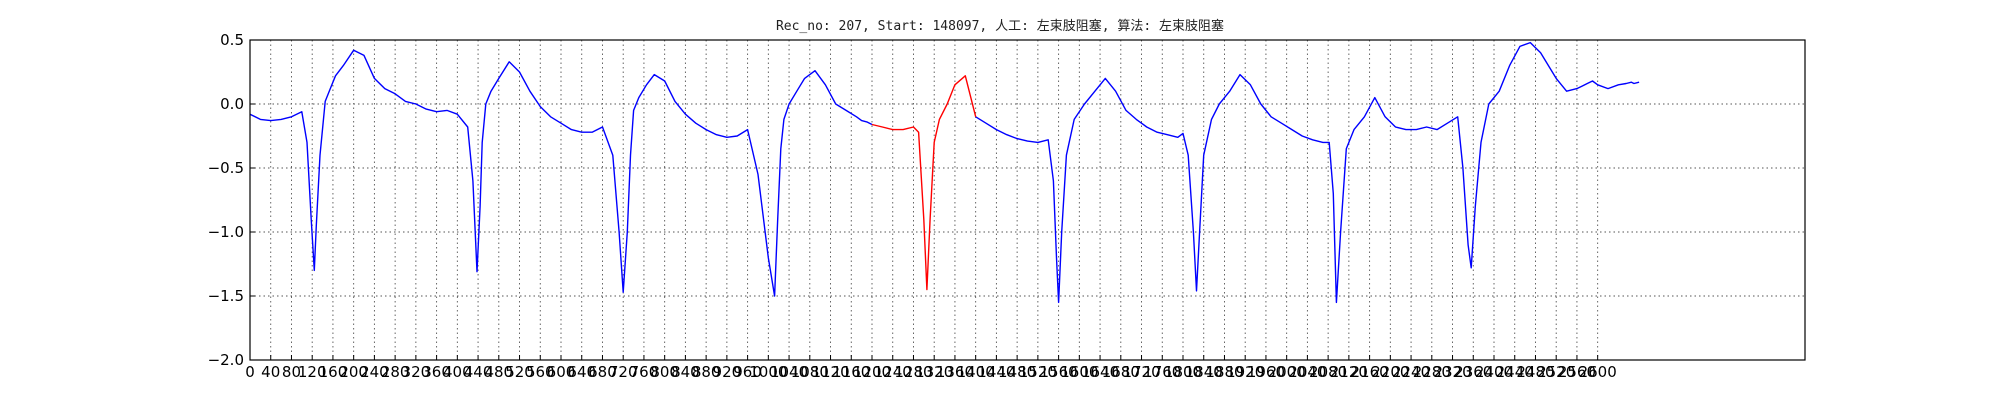  Describe the element at coordinates (1224, 372) in the screenshot. I see `x-tick-label: 1880` at that location.